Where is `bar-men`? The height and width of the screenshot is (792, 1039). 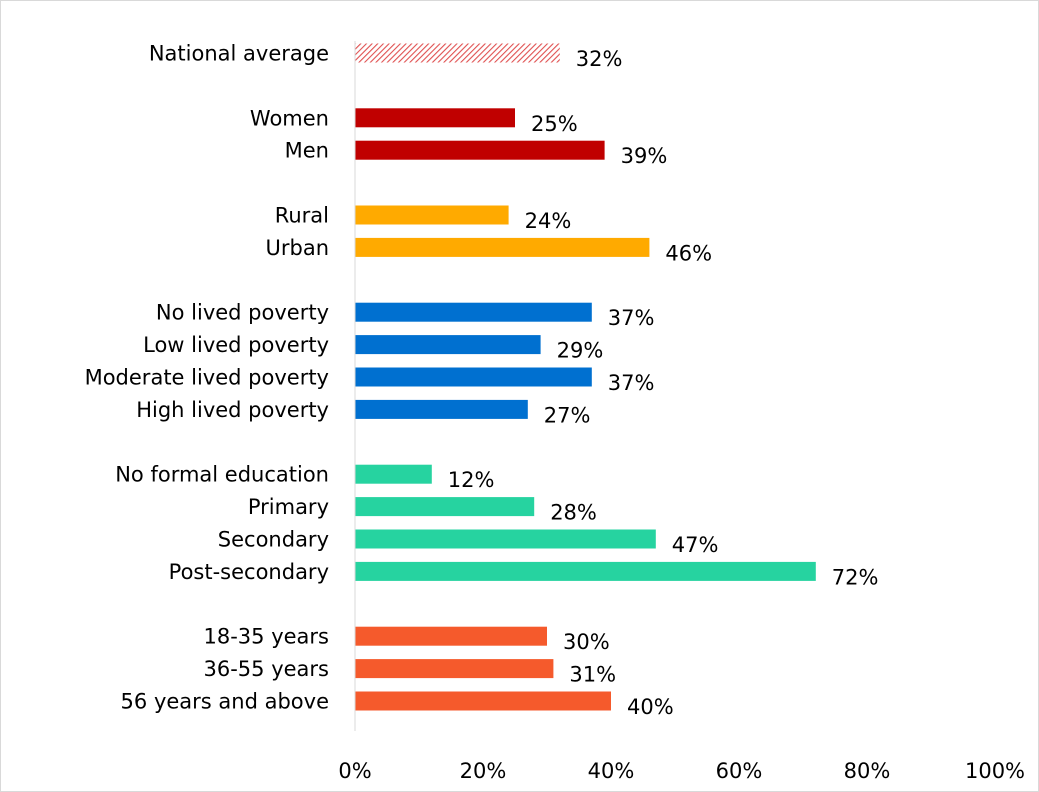 bar-men is located at coordinates (480, 150).